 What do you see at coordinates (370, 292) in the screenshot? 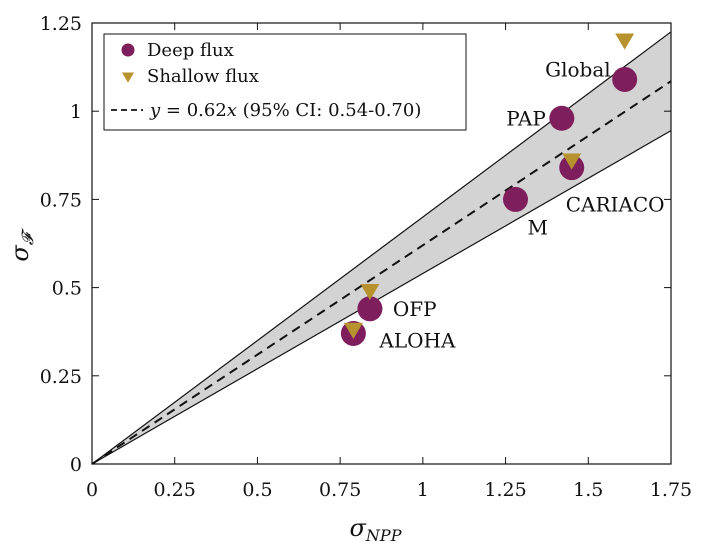
I see `shallow-flux-point-ofp` at bounding box center [370, 292].